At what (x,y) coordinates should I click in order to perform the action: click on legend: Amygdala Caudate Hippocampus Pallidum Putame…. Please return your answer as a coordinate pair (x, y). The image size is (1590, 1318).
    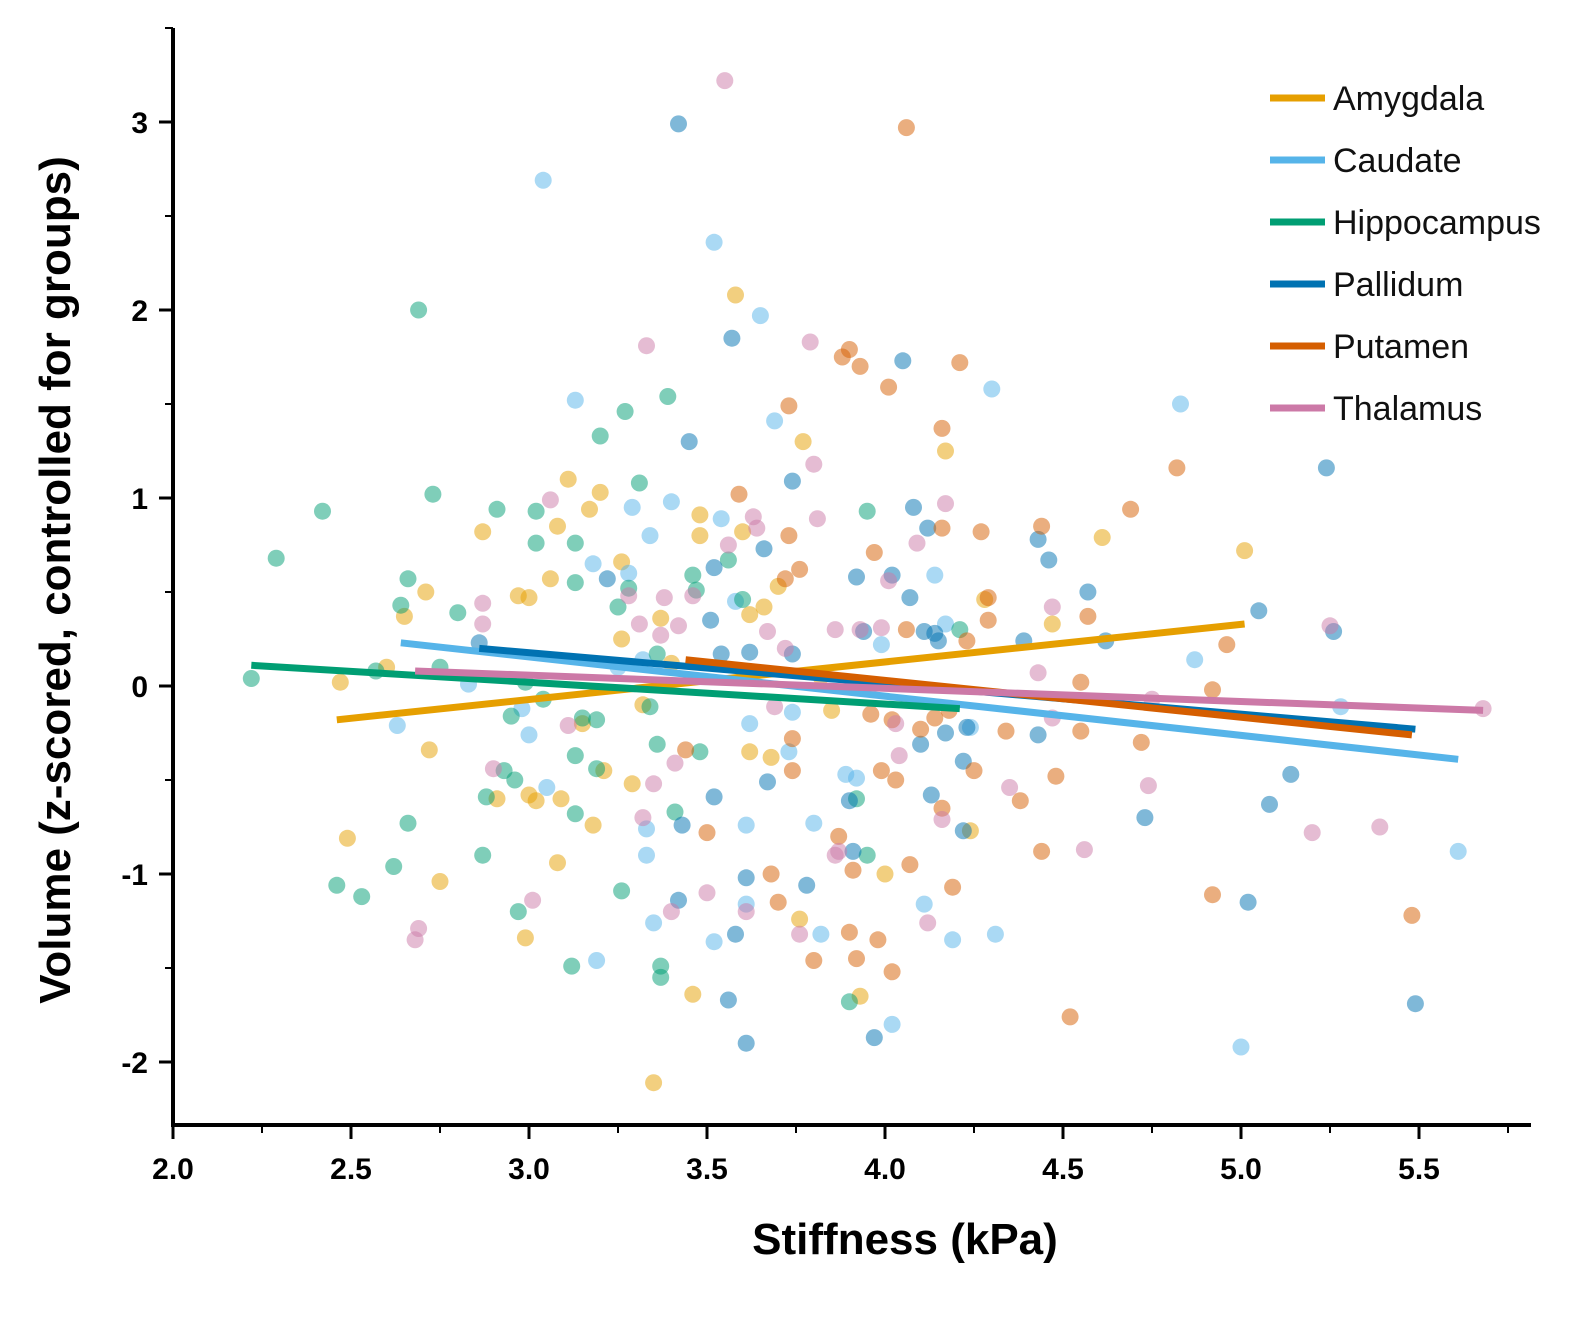
    Looking at the image, I should click on (1405, 254).